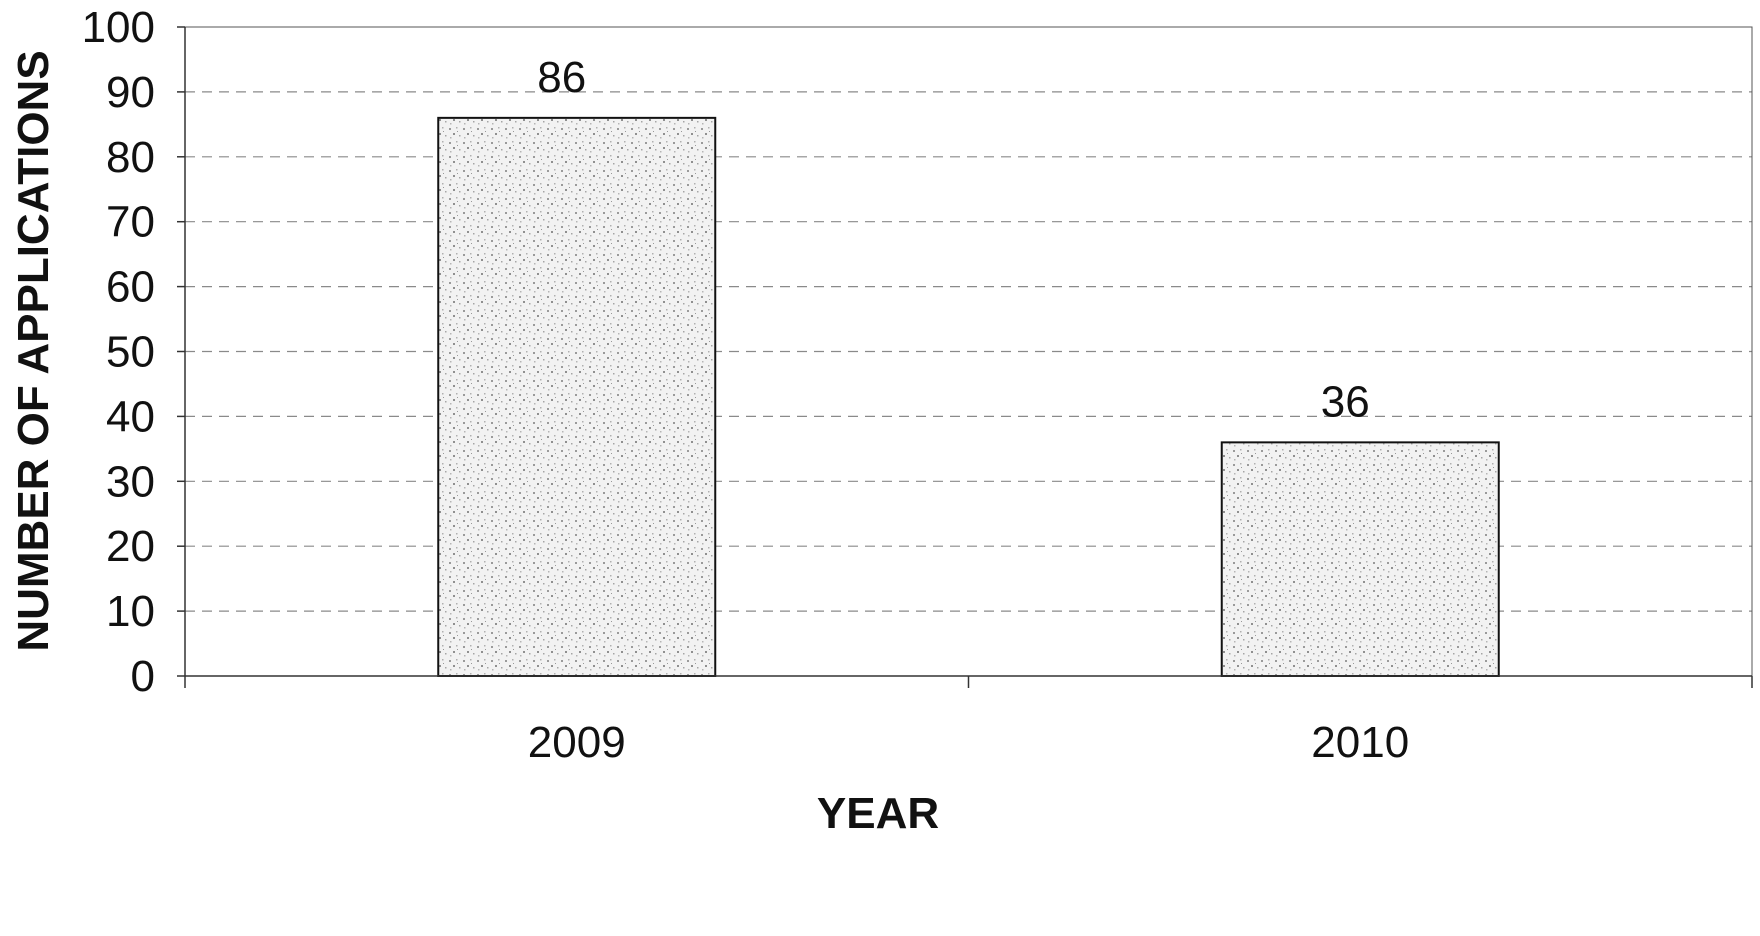  What do you see at coordinates (561, 77) in the screenshot?
I see `data-label-2009: 86` at bounding box center [561, 77].